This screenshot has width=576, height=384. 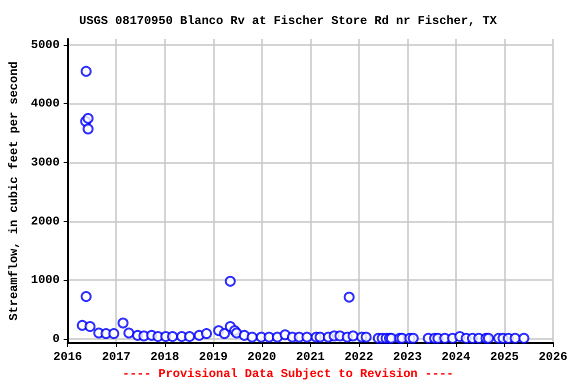 I want to click on y-tick-label: 0, so click(x=56, y=339).